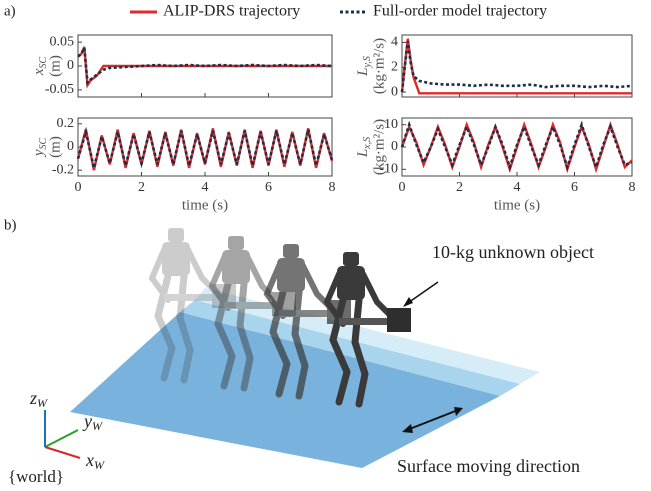  Describe the element at coordinates (394, 42) in the screenshot. I see `y-tick-label: 4` at that location.